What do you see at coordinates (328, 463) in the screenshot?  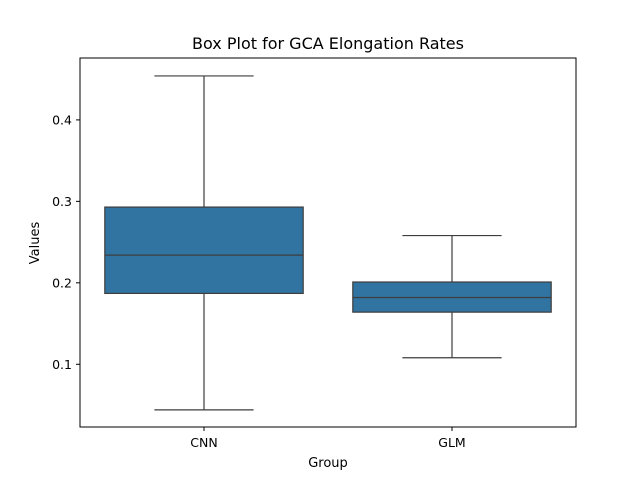 I see `x-axis-label: Group` at bounding box center [328, 463].